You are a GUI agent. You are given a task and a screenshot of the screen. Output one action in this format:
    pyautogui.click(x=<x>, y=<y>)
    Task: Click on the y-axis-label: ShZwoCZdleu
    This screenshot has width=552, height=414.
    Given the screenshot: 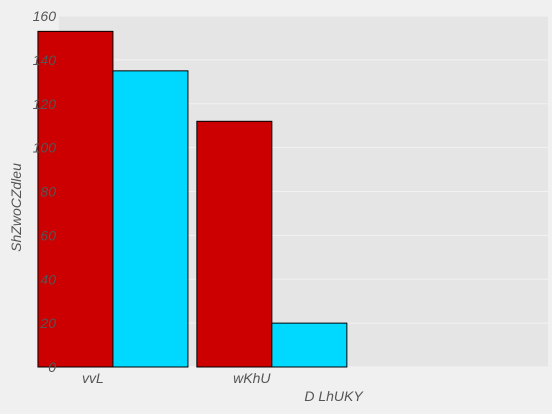 What is the action you would take?
    pyautogui.click(x=16, y=207)
    